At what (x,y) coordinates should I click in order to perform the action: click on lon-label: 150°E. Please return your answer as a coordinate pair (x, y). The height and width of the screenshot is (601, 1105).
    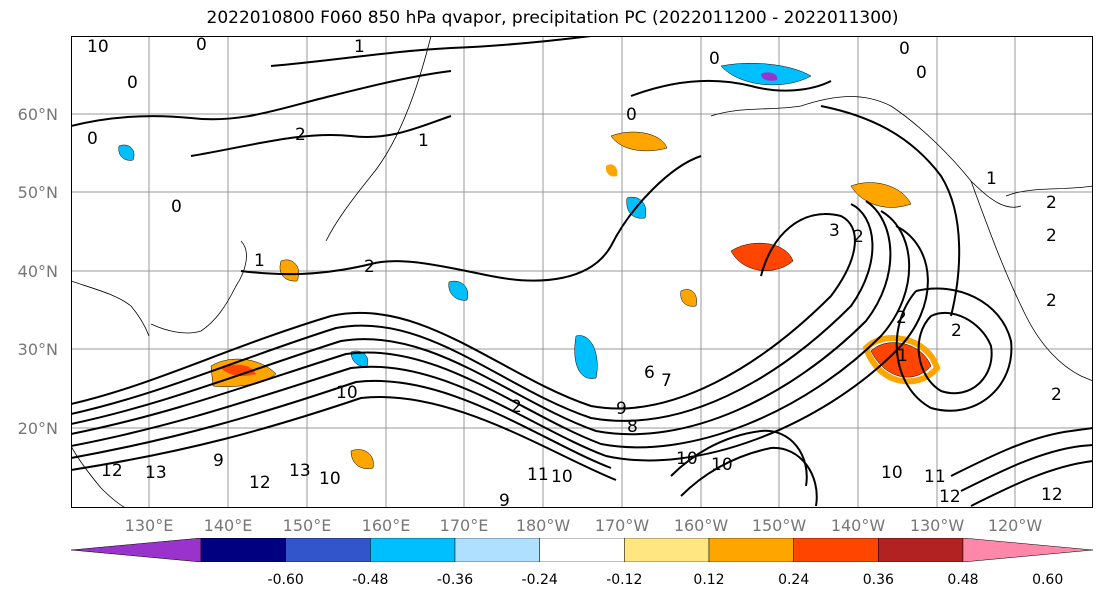
    Looking at the image, I should click on (307, 525).